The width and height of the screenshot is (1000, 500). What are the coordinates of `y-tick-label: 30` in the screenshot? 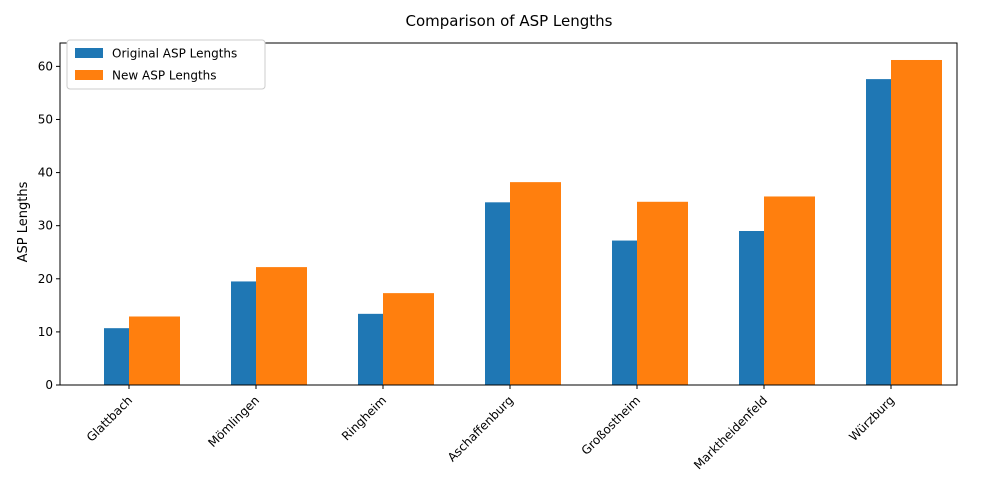 It's located at (45, 226).